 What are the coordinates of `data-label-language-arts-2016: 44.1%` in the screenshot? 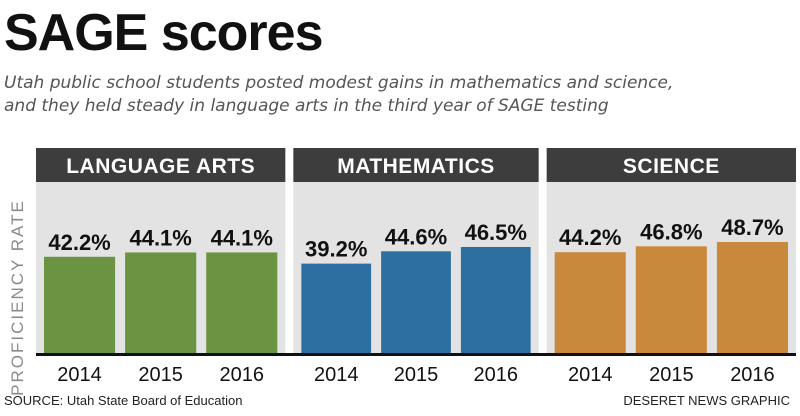 It's located at (242, 237).